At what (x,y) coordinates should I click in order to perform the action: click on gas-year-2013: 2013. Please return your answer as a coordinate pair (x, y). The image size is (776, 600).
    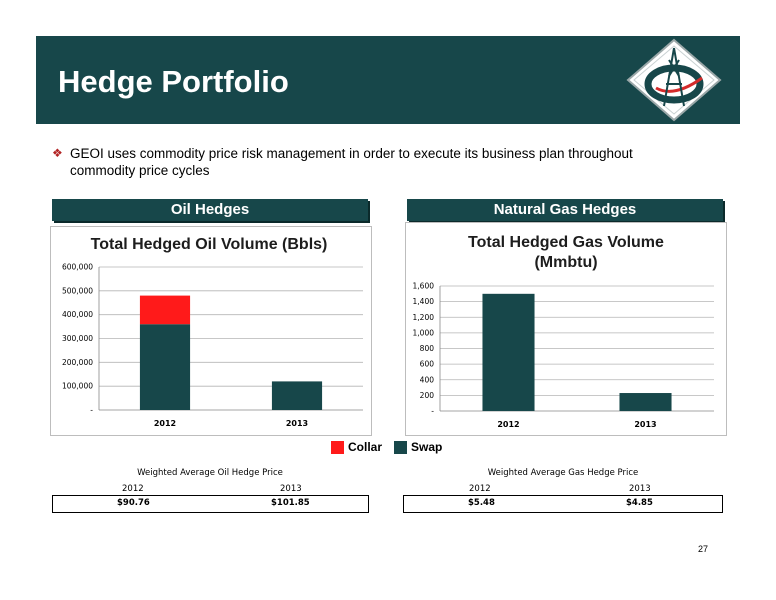
    Looking at the image, I should click on (640, 489).